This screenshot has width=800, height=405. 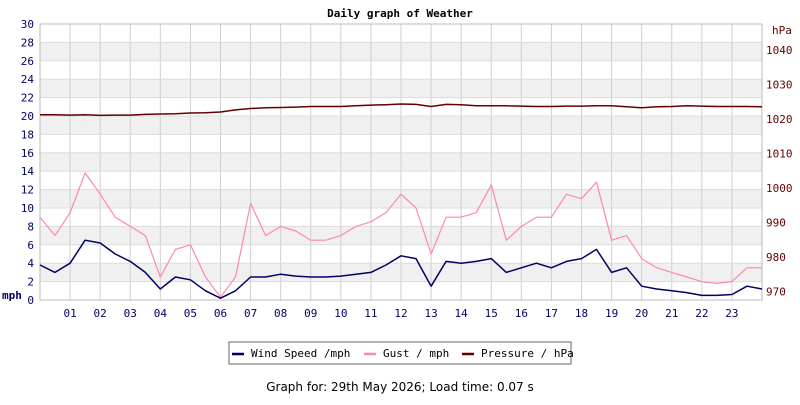 I want to click on y-left-tick-label: 12, so click(x=27, y=190).